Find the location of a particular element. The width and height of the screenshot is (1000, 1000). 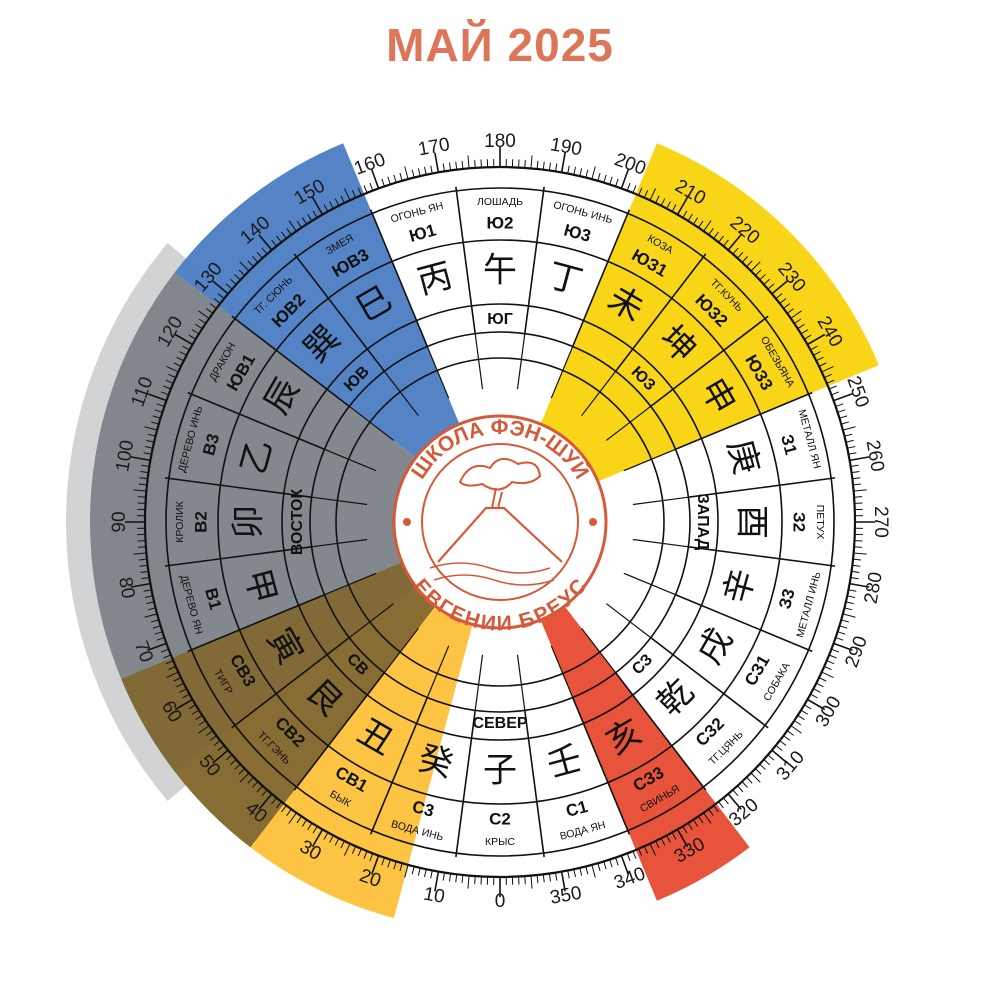

mountain-code: В2 is located at coordinates (200, 522).